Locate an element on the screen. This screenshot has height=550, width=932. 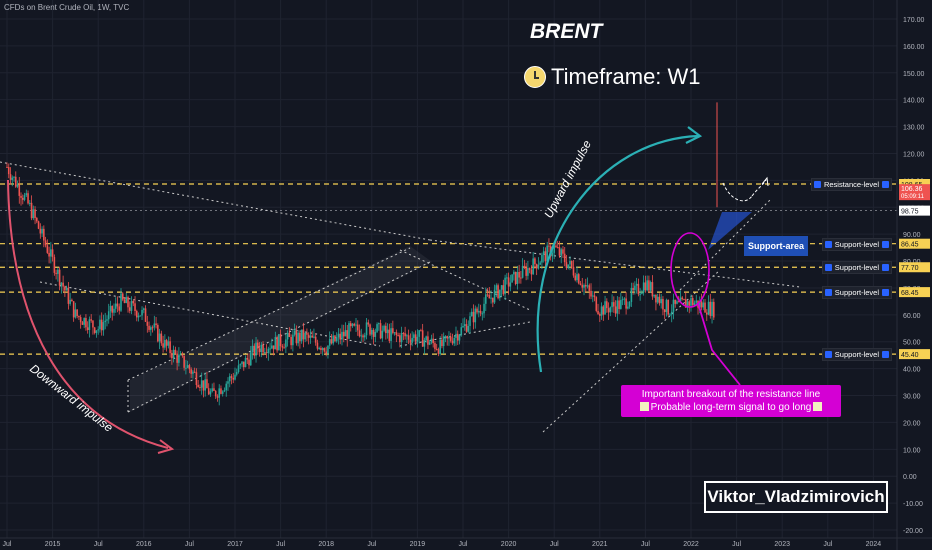
level-label: Resistance-level is located at coordinates (851, 184).